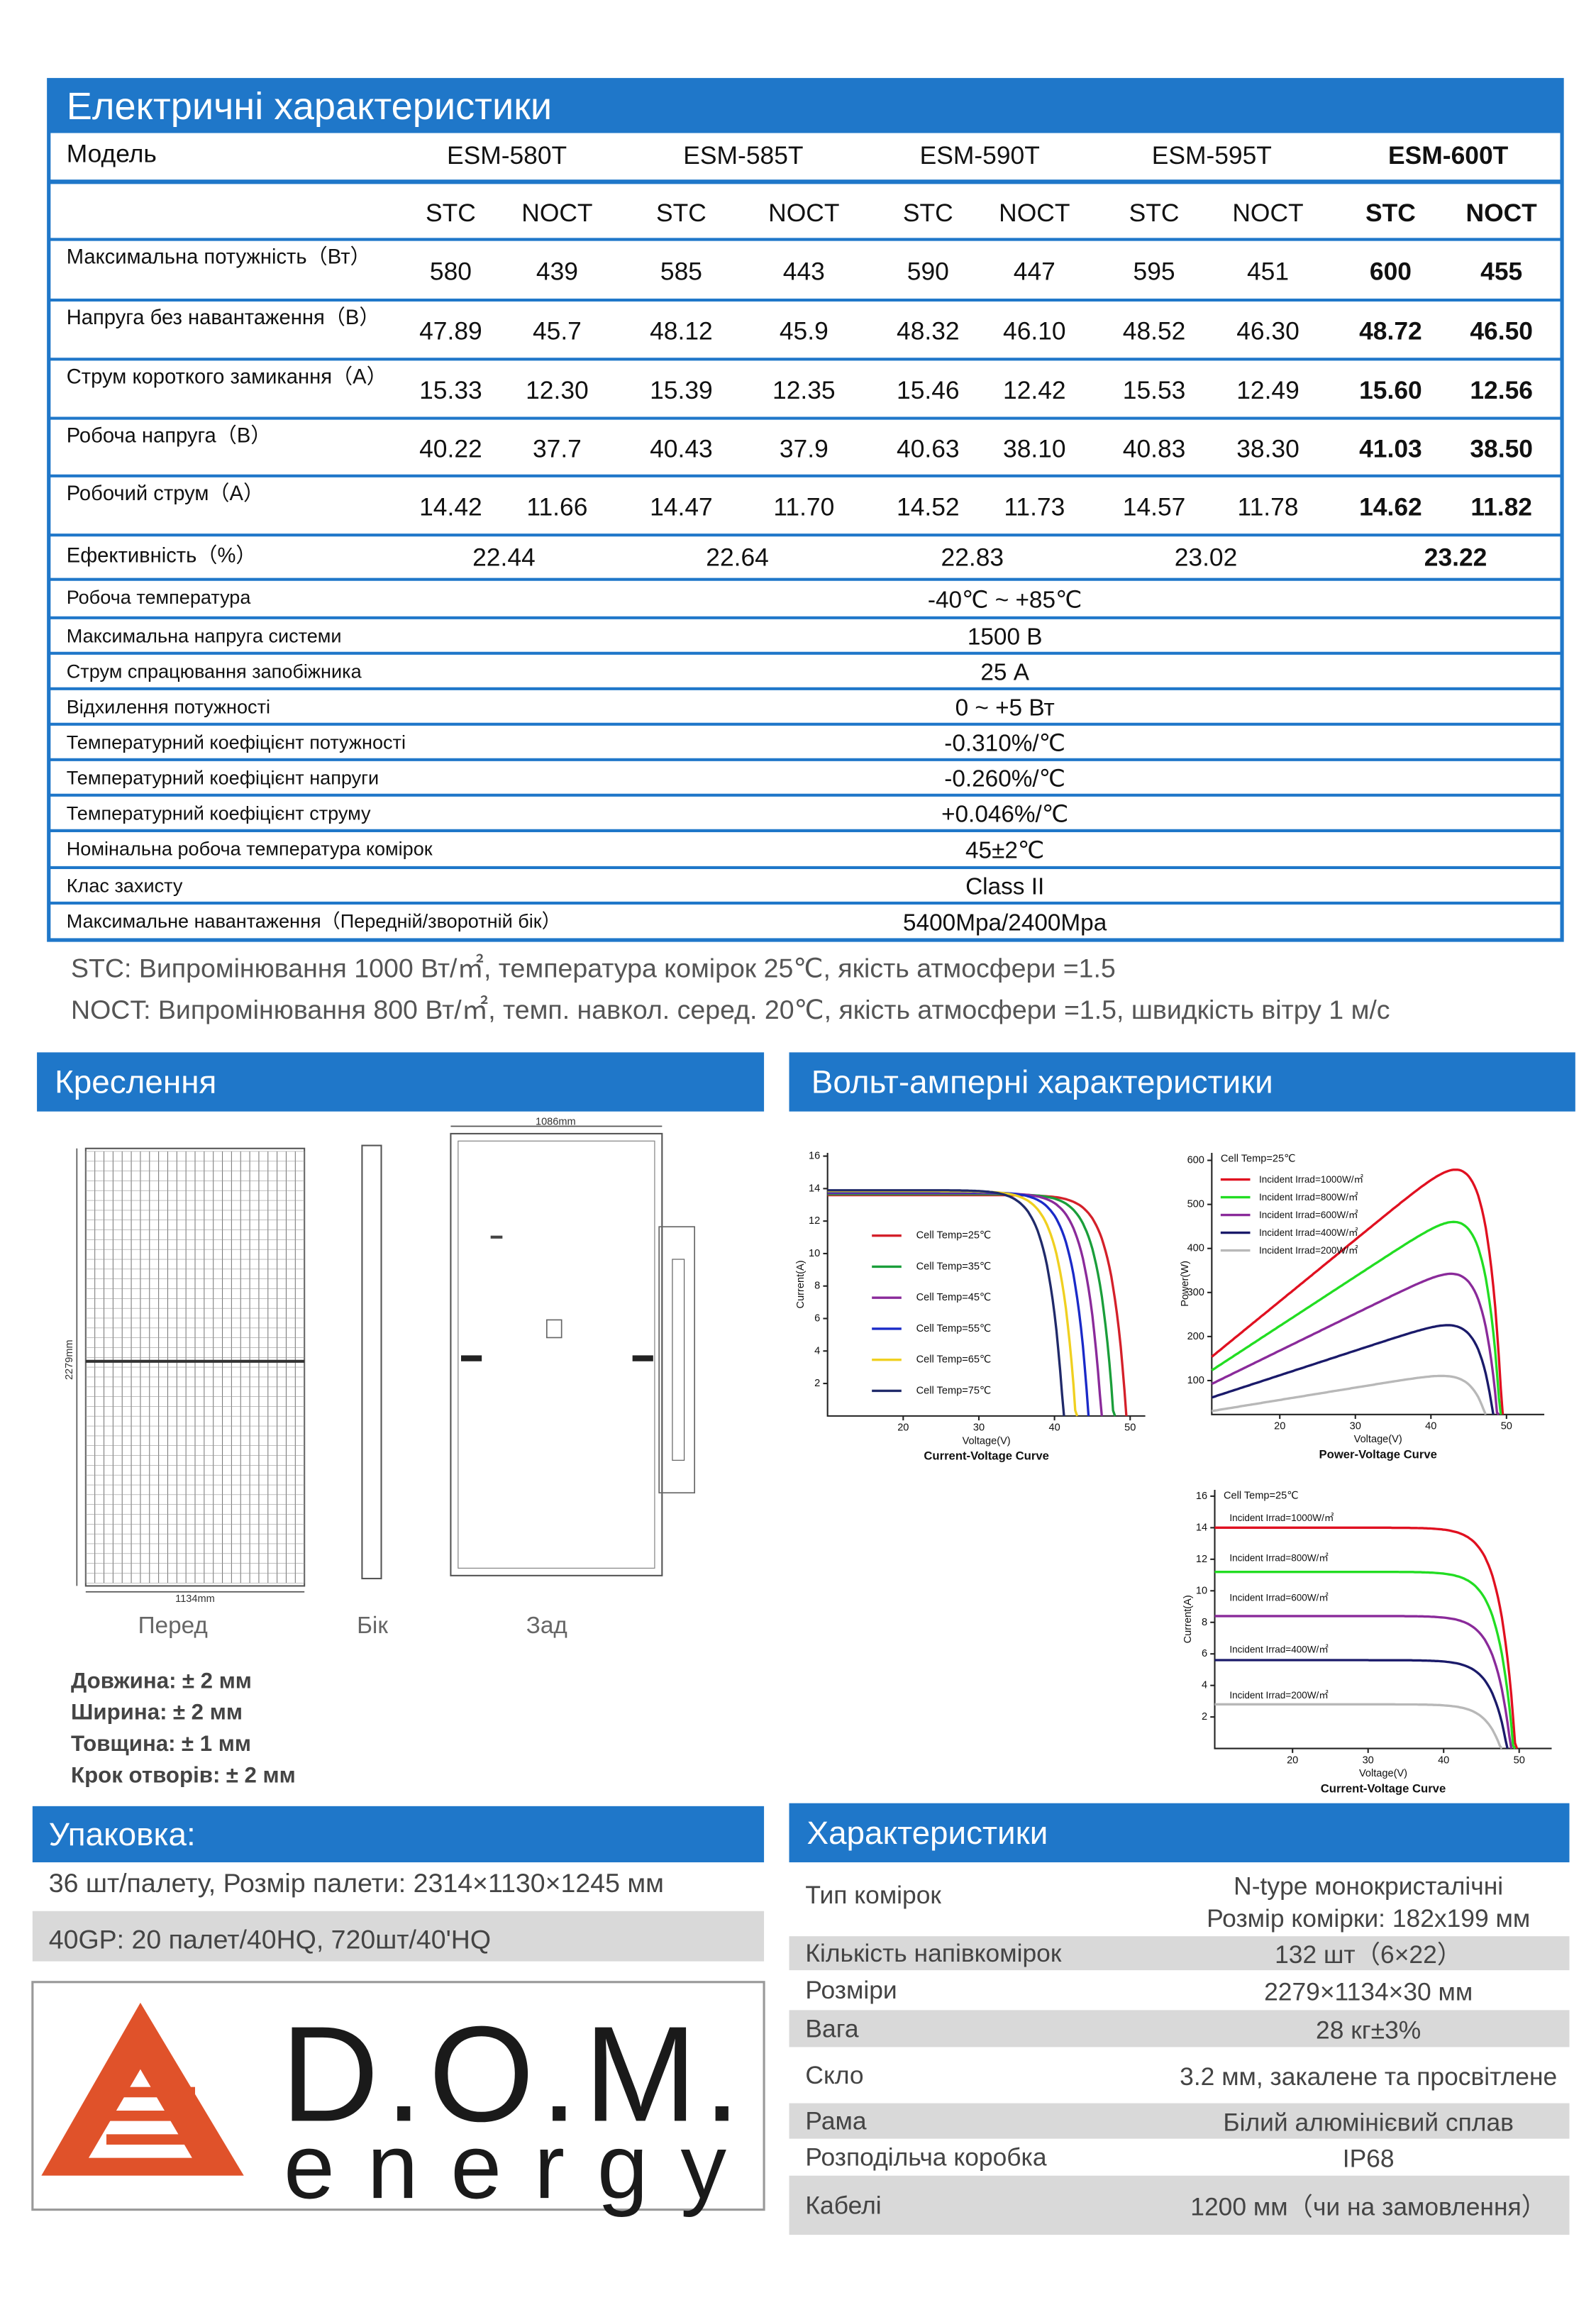  Describe the element at coordinates (372, 1626) in the screenshot. I see `view-caption: Бік` at that location.